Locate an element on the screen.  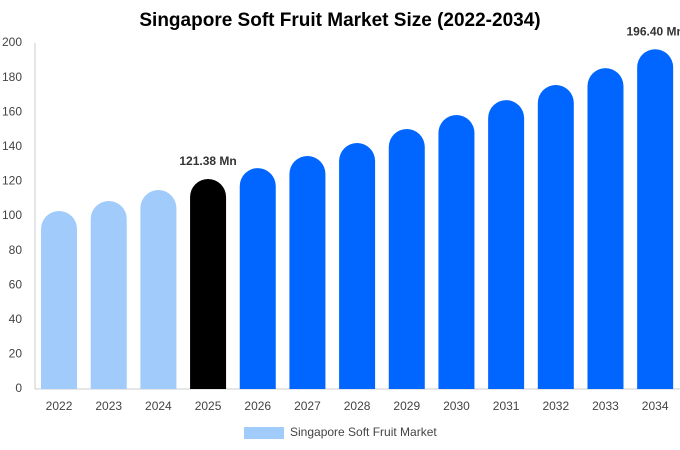
y-tick-label: 60 is located at coordinates (16, 284).